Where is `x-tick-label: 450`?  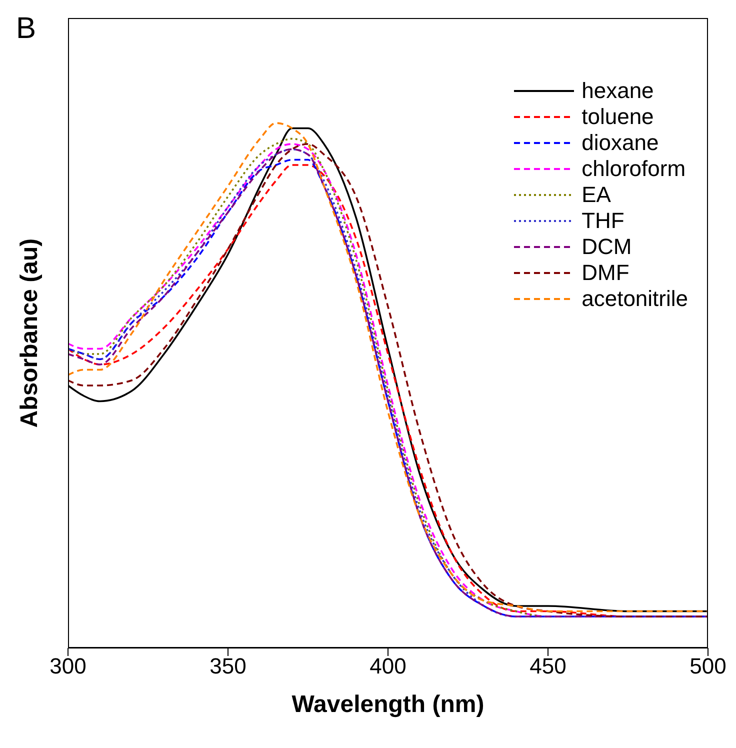
x-tick-label: 450 is located at coordinates (548, 666).